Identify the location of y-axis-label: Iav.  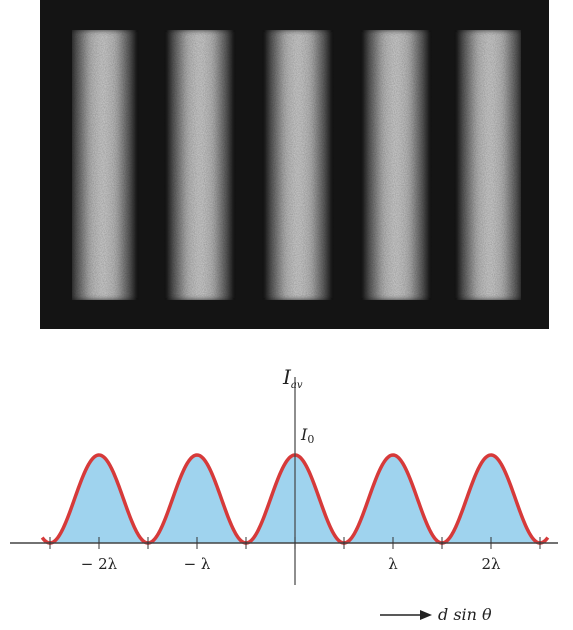
(292, 378).